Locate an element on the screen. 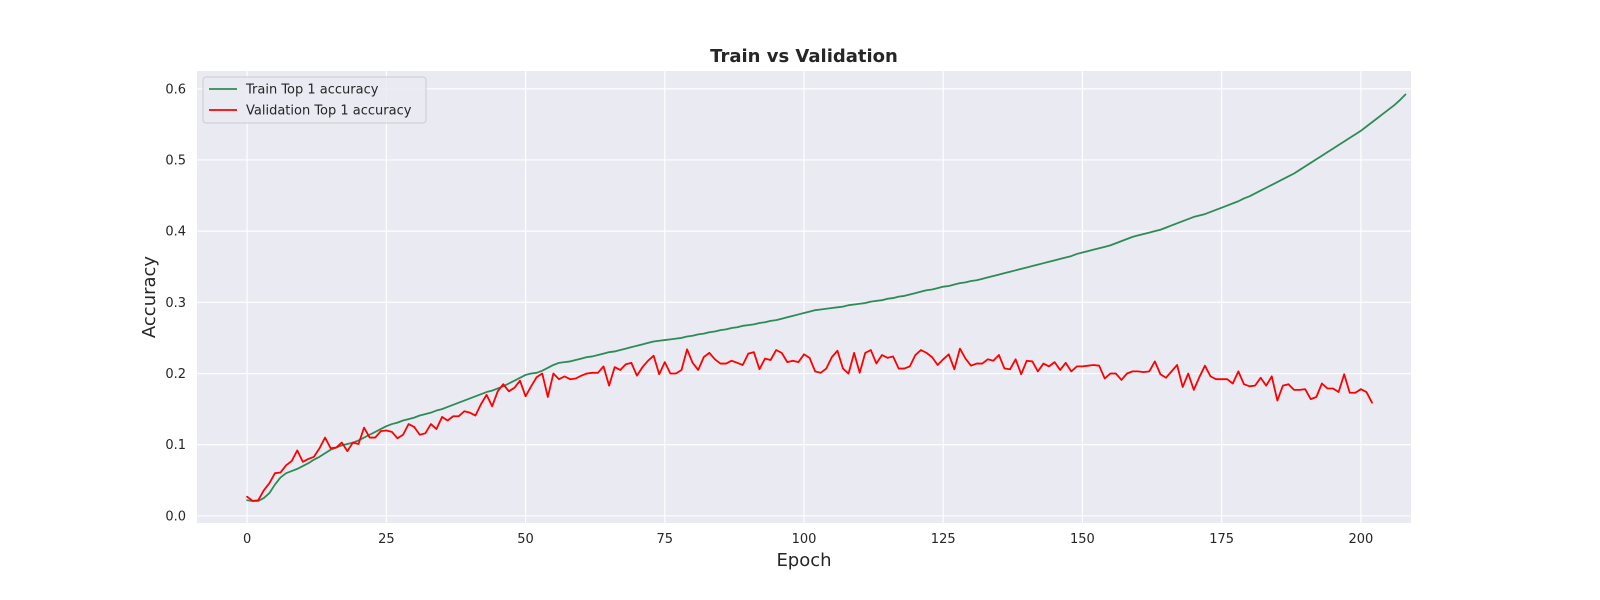  y-tick-label: 0.0 is located at coordinates (175, 516).